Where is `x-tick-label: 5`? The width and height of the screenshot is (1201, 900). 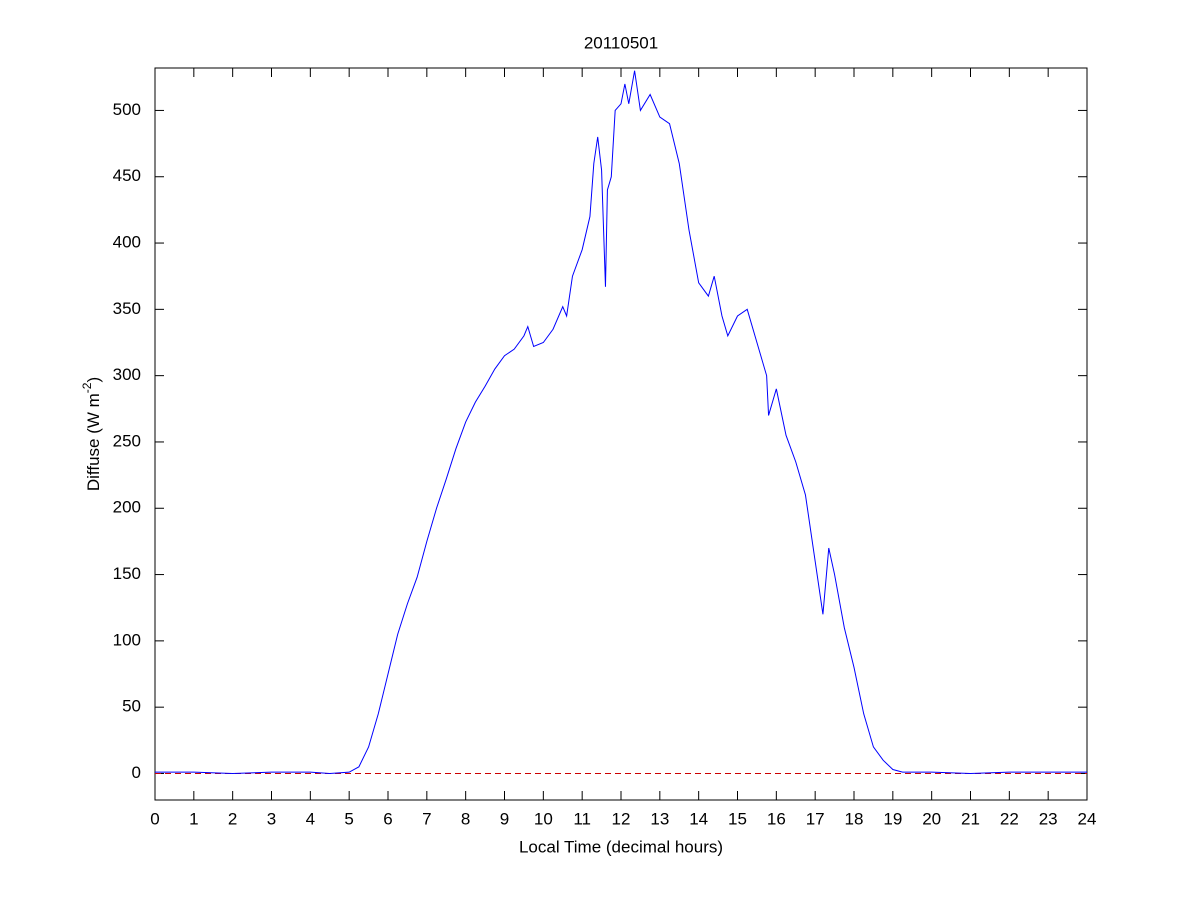 x-tick-label: 5 is located at coordinates (348, 818).